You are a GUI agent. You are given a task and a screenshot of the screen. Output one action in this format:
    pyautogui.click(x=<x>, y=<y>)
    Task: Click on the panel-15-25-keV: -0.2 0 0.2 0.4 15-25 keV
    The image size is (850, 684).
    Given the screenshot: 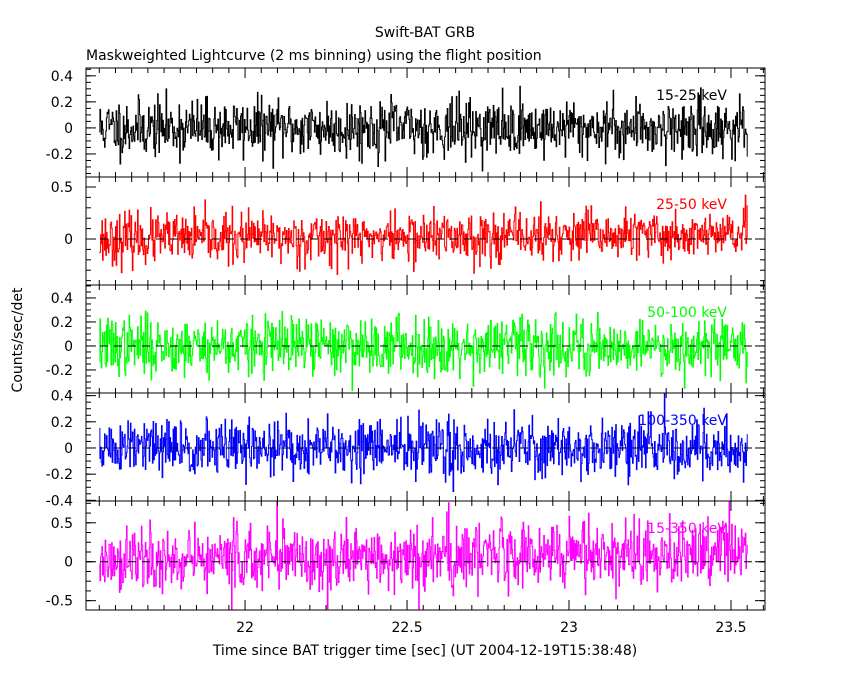 What is the action you would take?
    pyautogui.click(x=406, y=122)
    